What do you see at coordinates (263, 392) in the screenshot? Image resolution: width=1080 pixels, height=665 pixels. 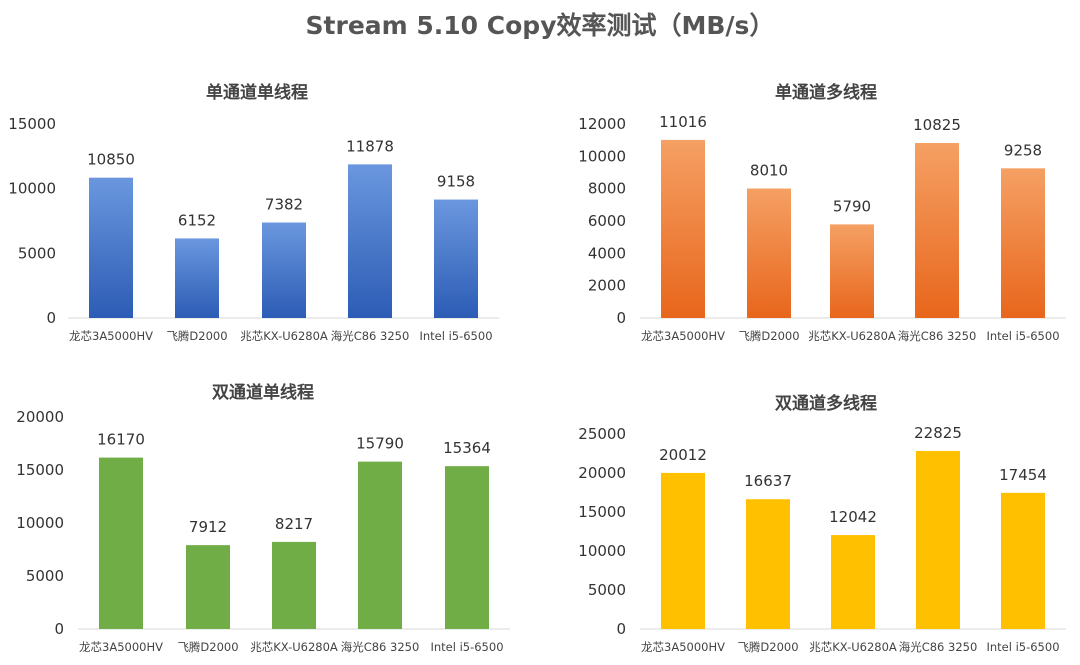 I see `chart-title: 双通道单线程` at bounding box center [263, 392].